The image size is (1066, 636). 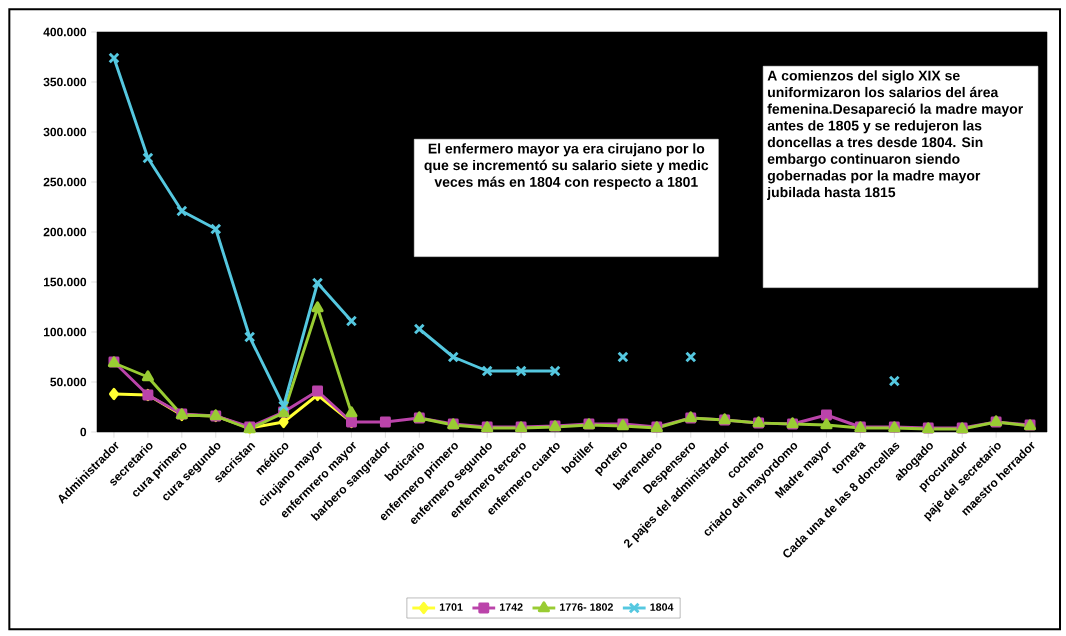 What do you see at coordinates (65, 282) in the screenshot?
I see `y-tick-label: 150.000` at bounding box center [65, 282].